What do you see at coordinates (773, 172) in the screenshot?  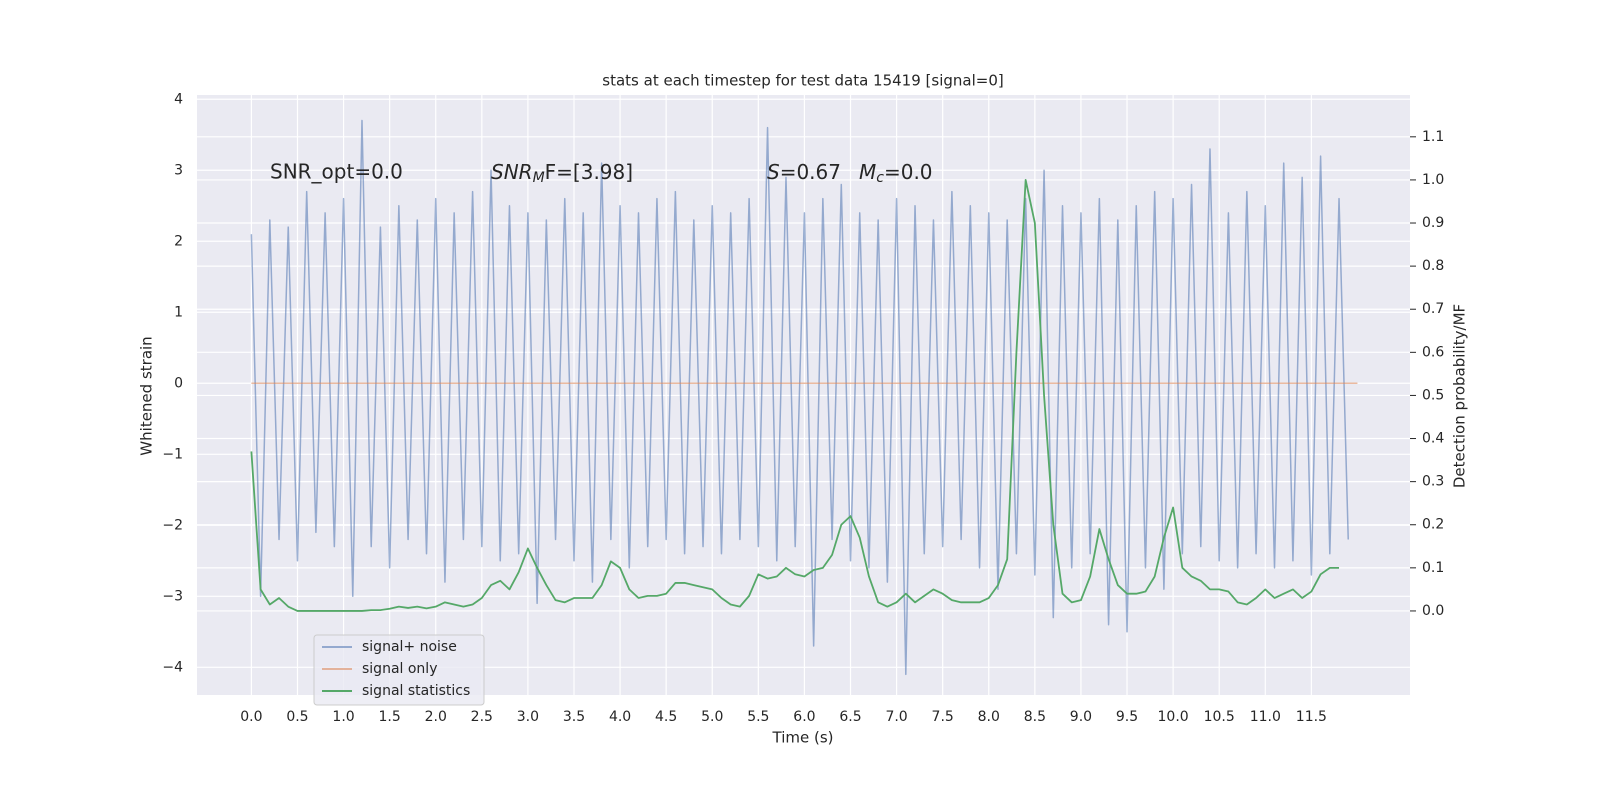 I see `annotation-part: S` at bounding box center [773, 172].